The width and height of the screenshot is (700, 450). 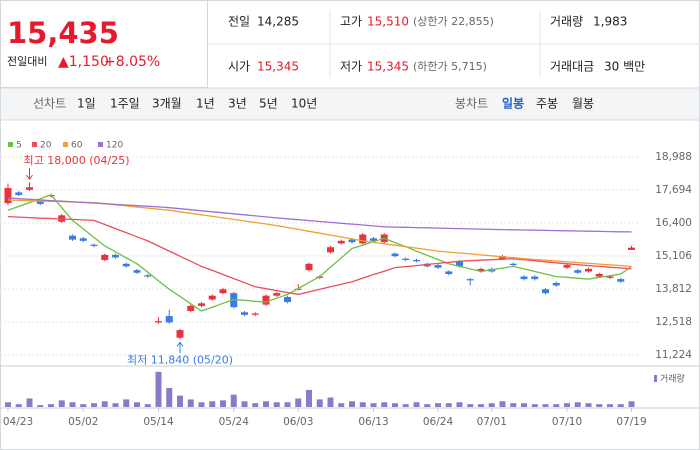 What do you see at coordinates (180, 359) in the screenshot?
I see `low-annotation: 최저 11,840 (05/20)` at bounding box center [180, 359].